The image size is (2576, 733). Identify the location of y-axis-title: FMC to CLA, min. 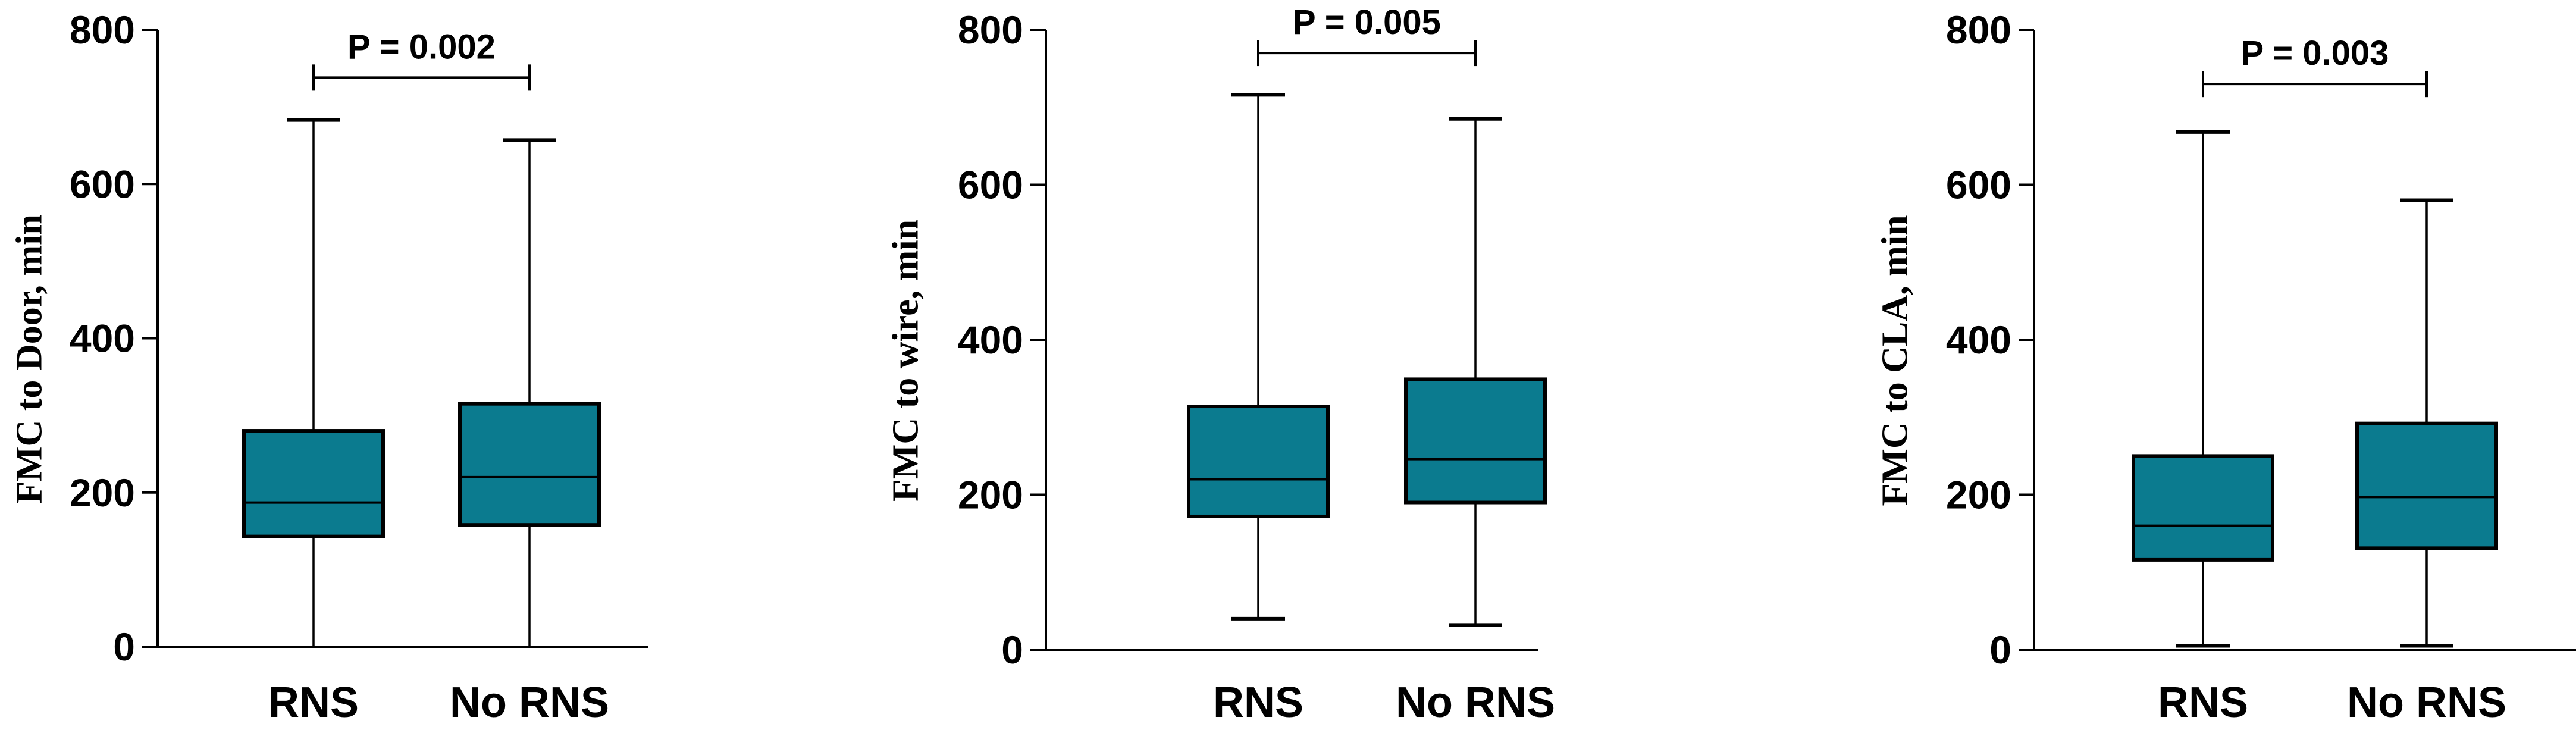
(1896, 360).